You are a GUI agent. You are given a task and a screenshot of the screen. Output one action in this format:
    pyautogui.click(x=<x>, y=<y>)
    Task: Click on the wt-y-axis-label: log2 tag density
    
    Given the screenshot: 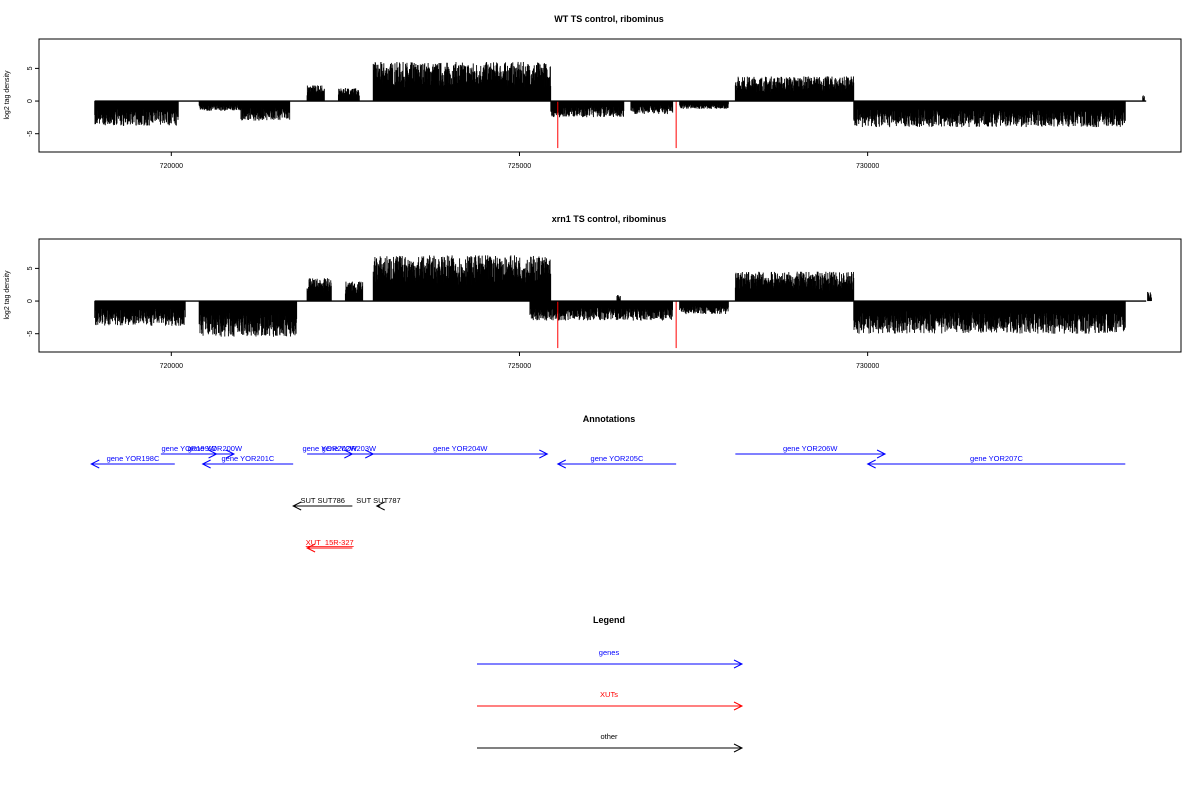 What is the action you would take?
    pyautogui.click(x=7, y=95)
    